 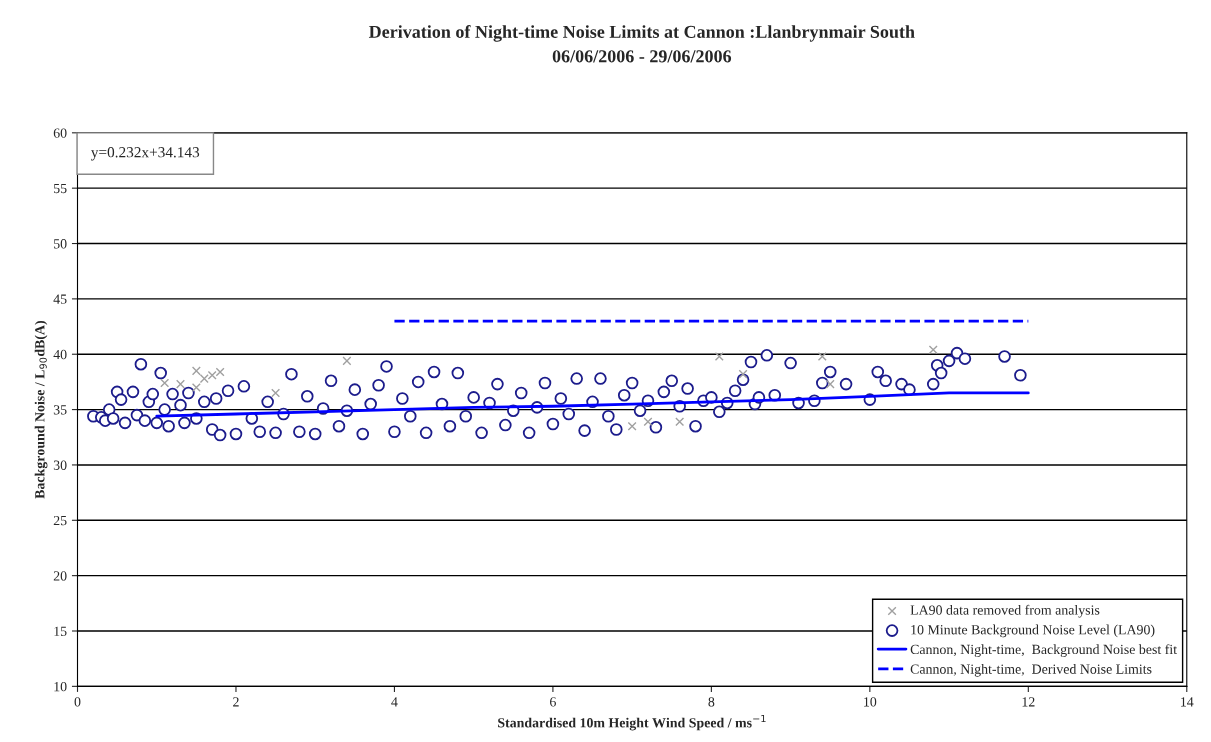 What do you see at coordinates (60, 244) in the screenshot?
I see `y-tick-label: 50` at bounding box center [60, 244].